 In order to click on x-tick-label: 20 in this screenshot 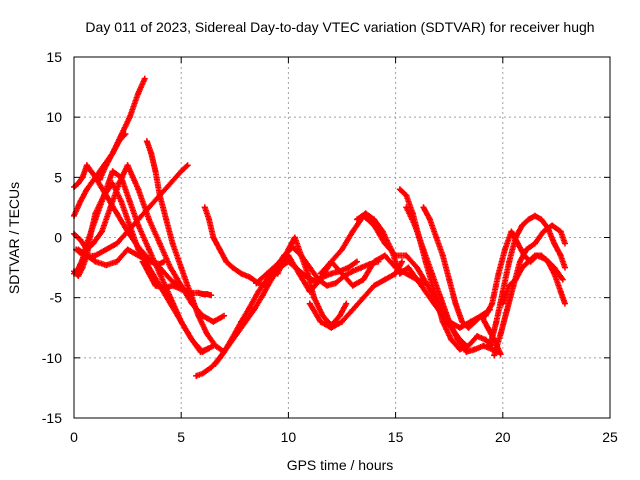, I will do `click(503, 437)`.